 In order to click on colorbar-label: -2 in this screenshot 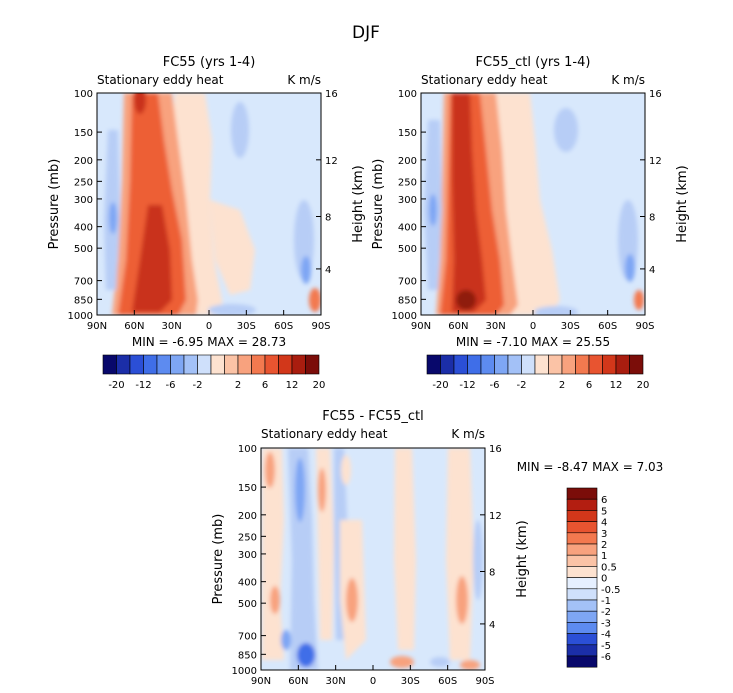, I will do `click(522, 385)`.